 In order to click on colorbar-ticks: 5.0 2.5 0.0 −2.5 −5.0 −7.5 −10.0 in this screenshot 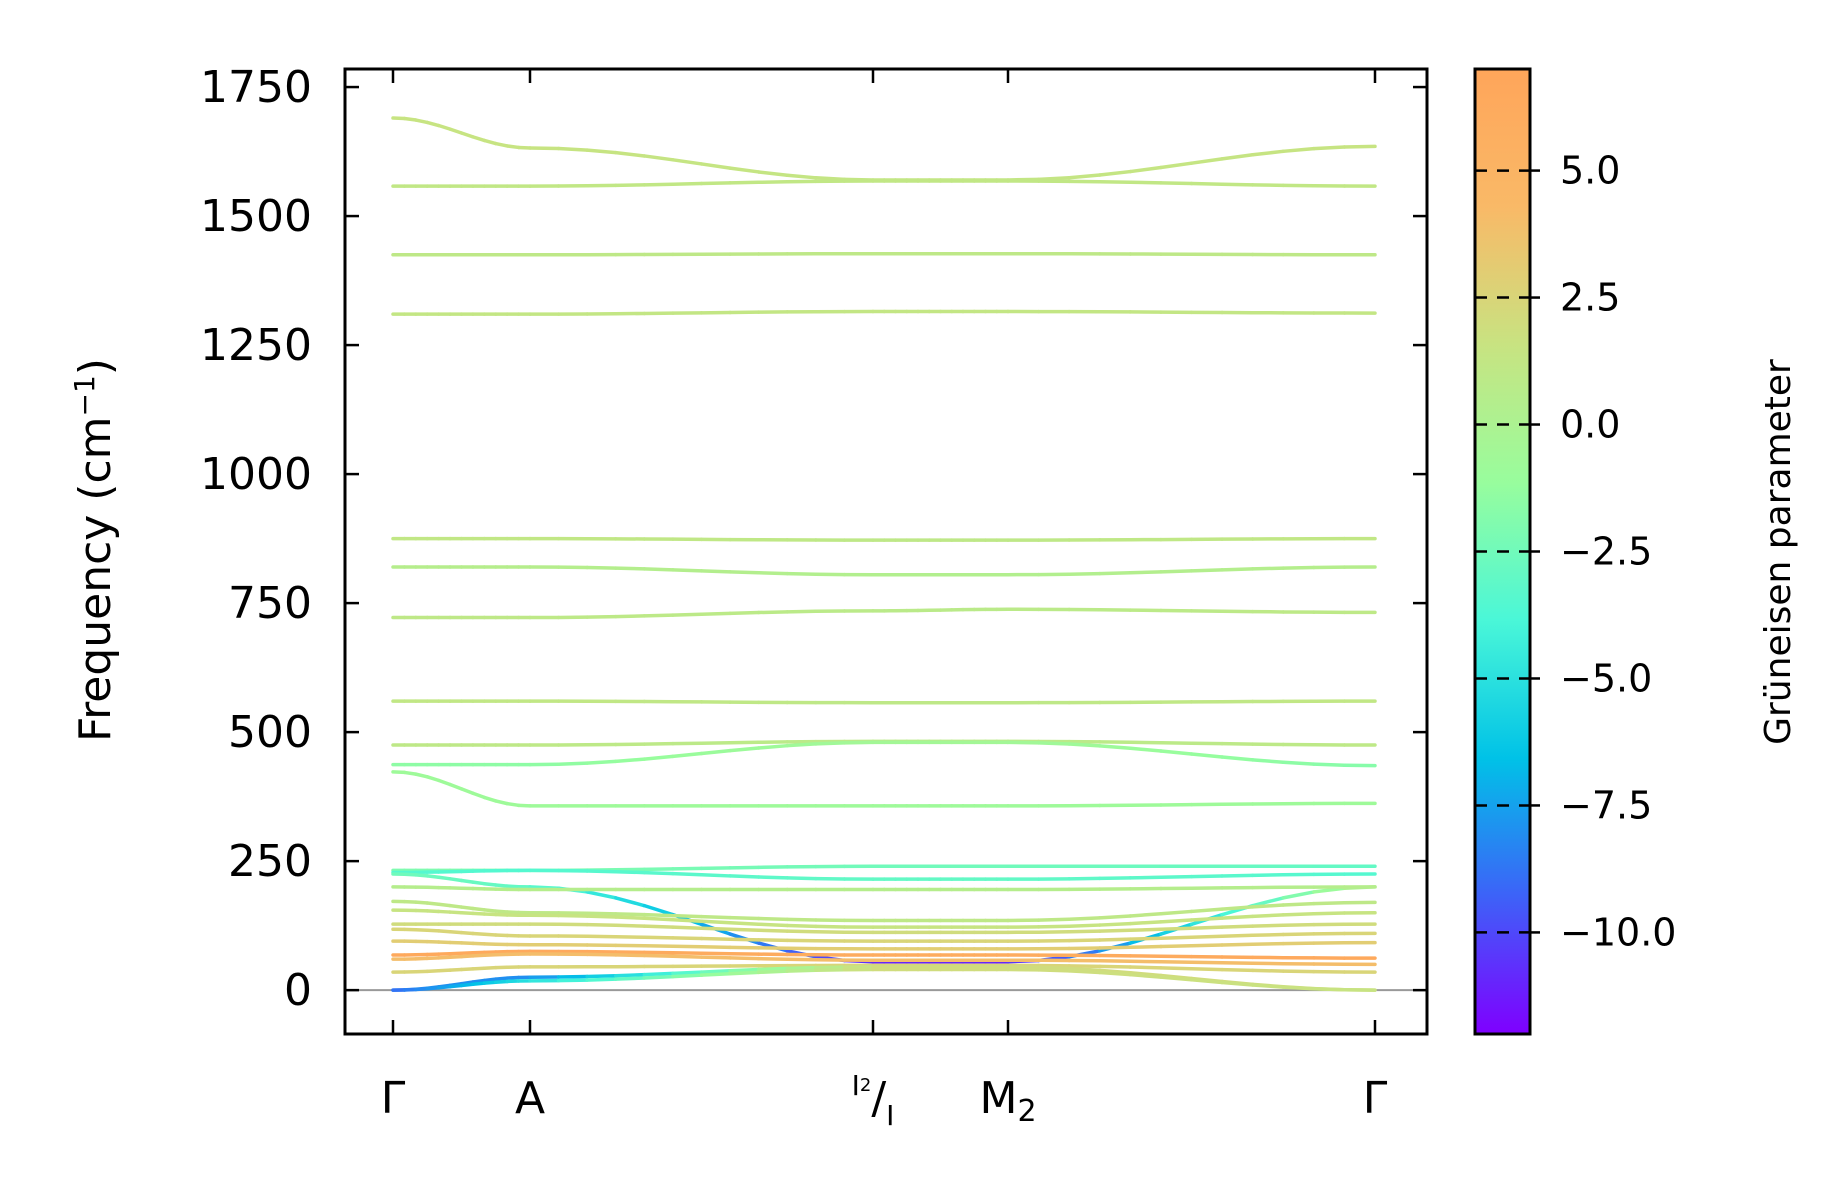, I will do `click(1575, 551)`.